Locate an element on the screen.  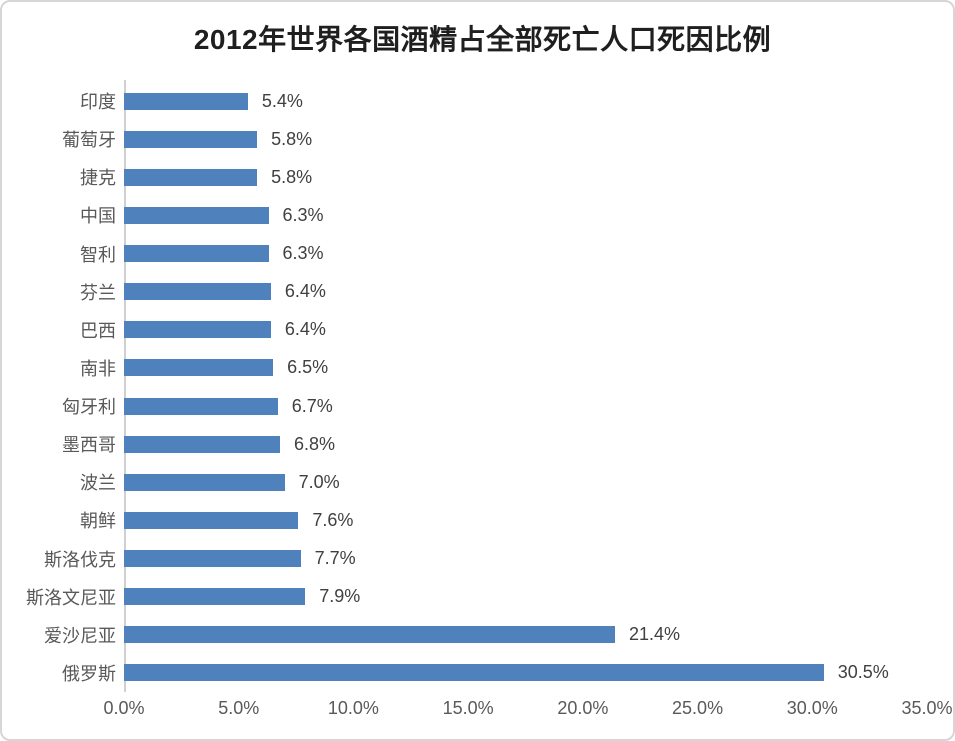
category-label: 爱沙尼亚 is located at coordinates (80, 635).